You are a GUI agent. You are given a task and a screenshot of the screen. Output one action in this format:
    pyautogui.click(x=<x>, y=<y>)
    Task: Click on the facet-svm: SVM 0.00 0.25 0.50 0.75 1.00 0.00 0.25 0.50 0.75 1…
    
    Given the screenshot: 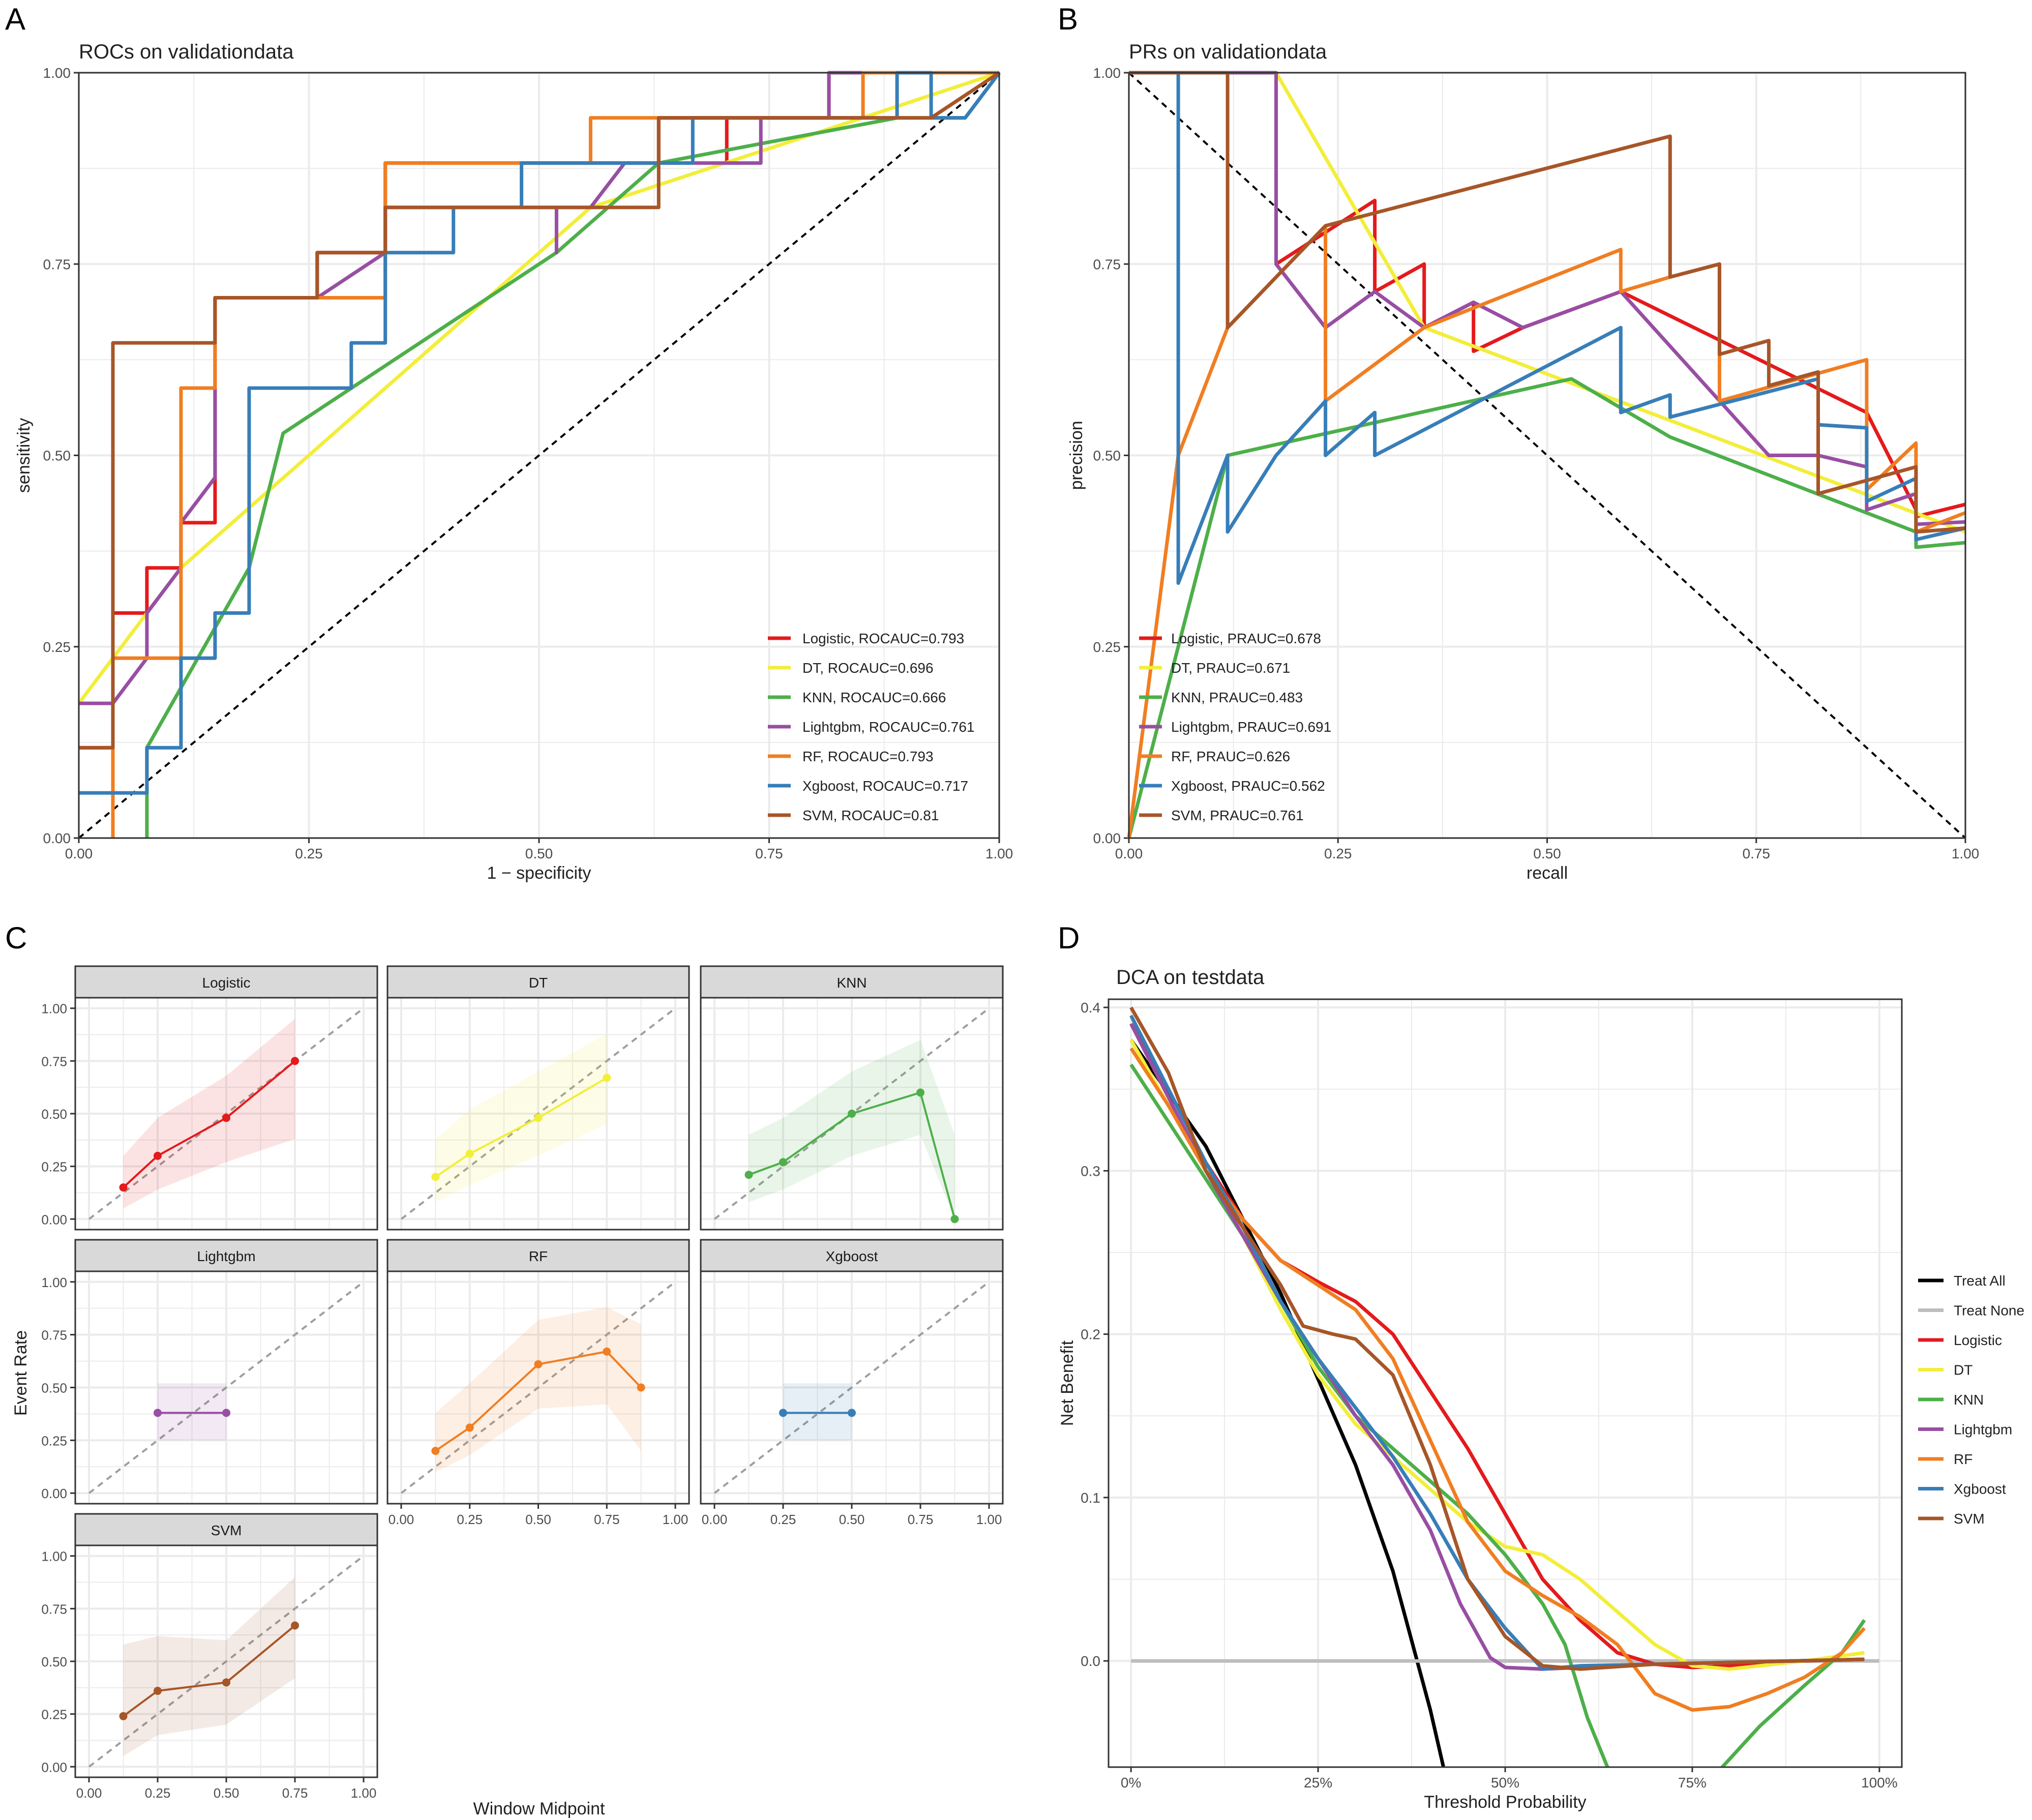 What is the action you would take?
    pyautogui.click(x=209, y=1657)
    